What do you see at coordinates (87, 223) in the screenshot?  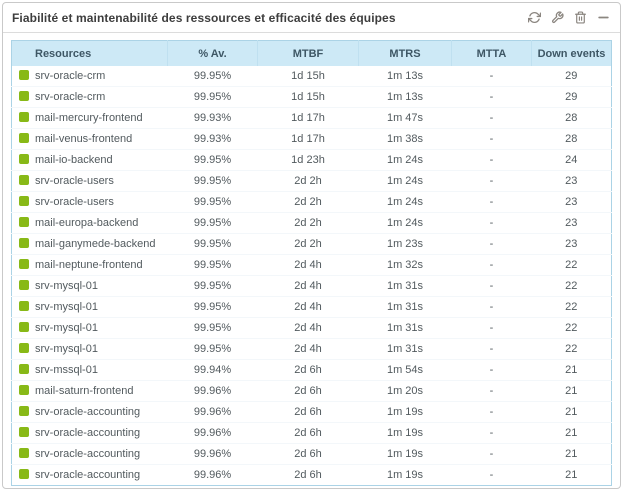 I see `resource-name: mail-europa-backend` at bounding box center [87, 223].